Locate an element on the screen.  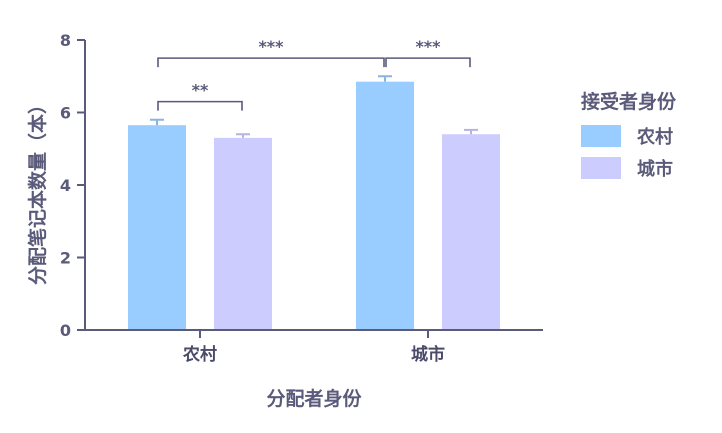
significance-bracket-0: ** is located at coordinates (200, 96).